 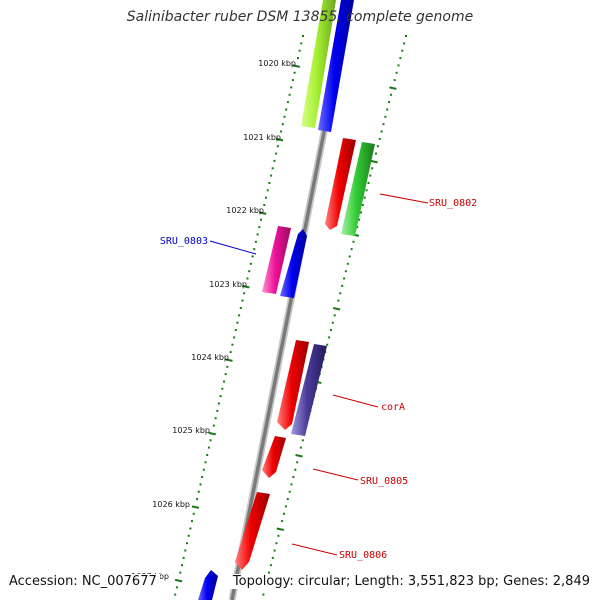 I want to click on gene-feature-red-cora, so click(x=293, y=385).